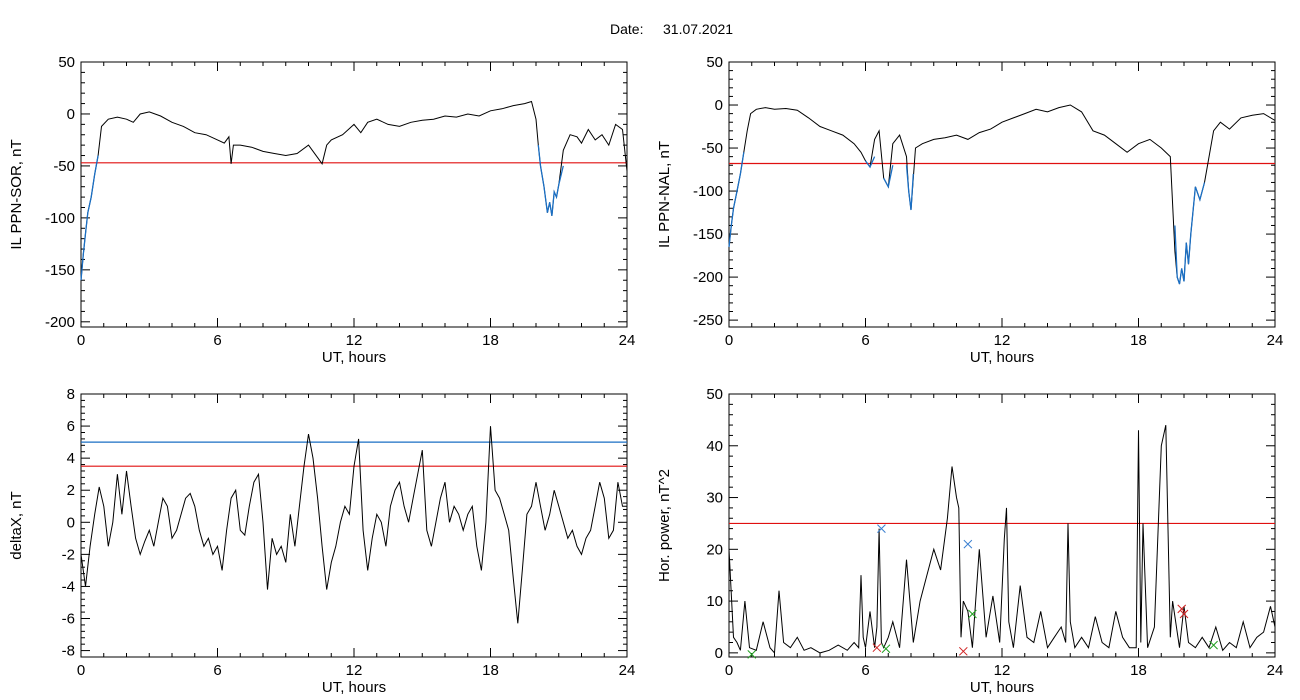  Describe the element at coordinates (708, 320) in the screenshot. I see `y-tick-label: -250` at that location.